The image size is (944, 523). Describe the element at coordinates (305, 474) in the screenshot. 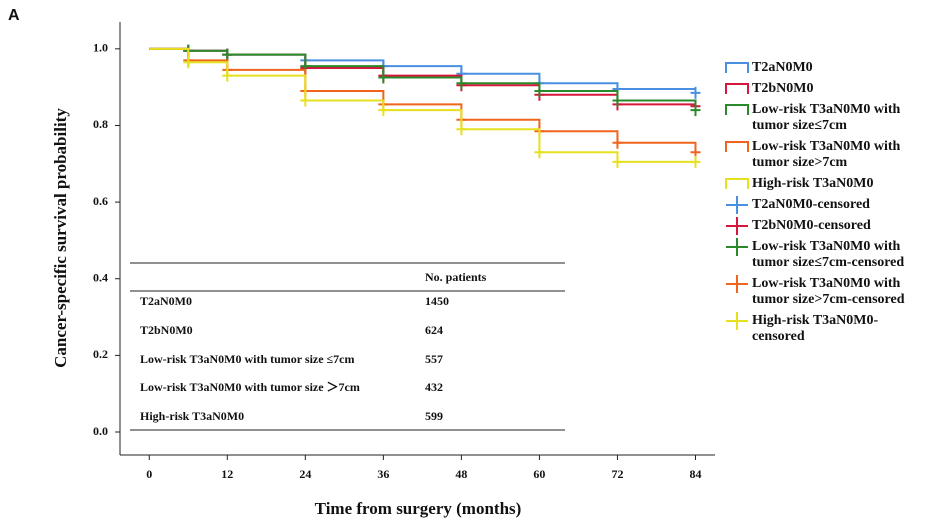

I see `x-tick-label: 24` at that location.